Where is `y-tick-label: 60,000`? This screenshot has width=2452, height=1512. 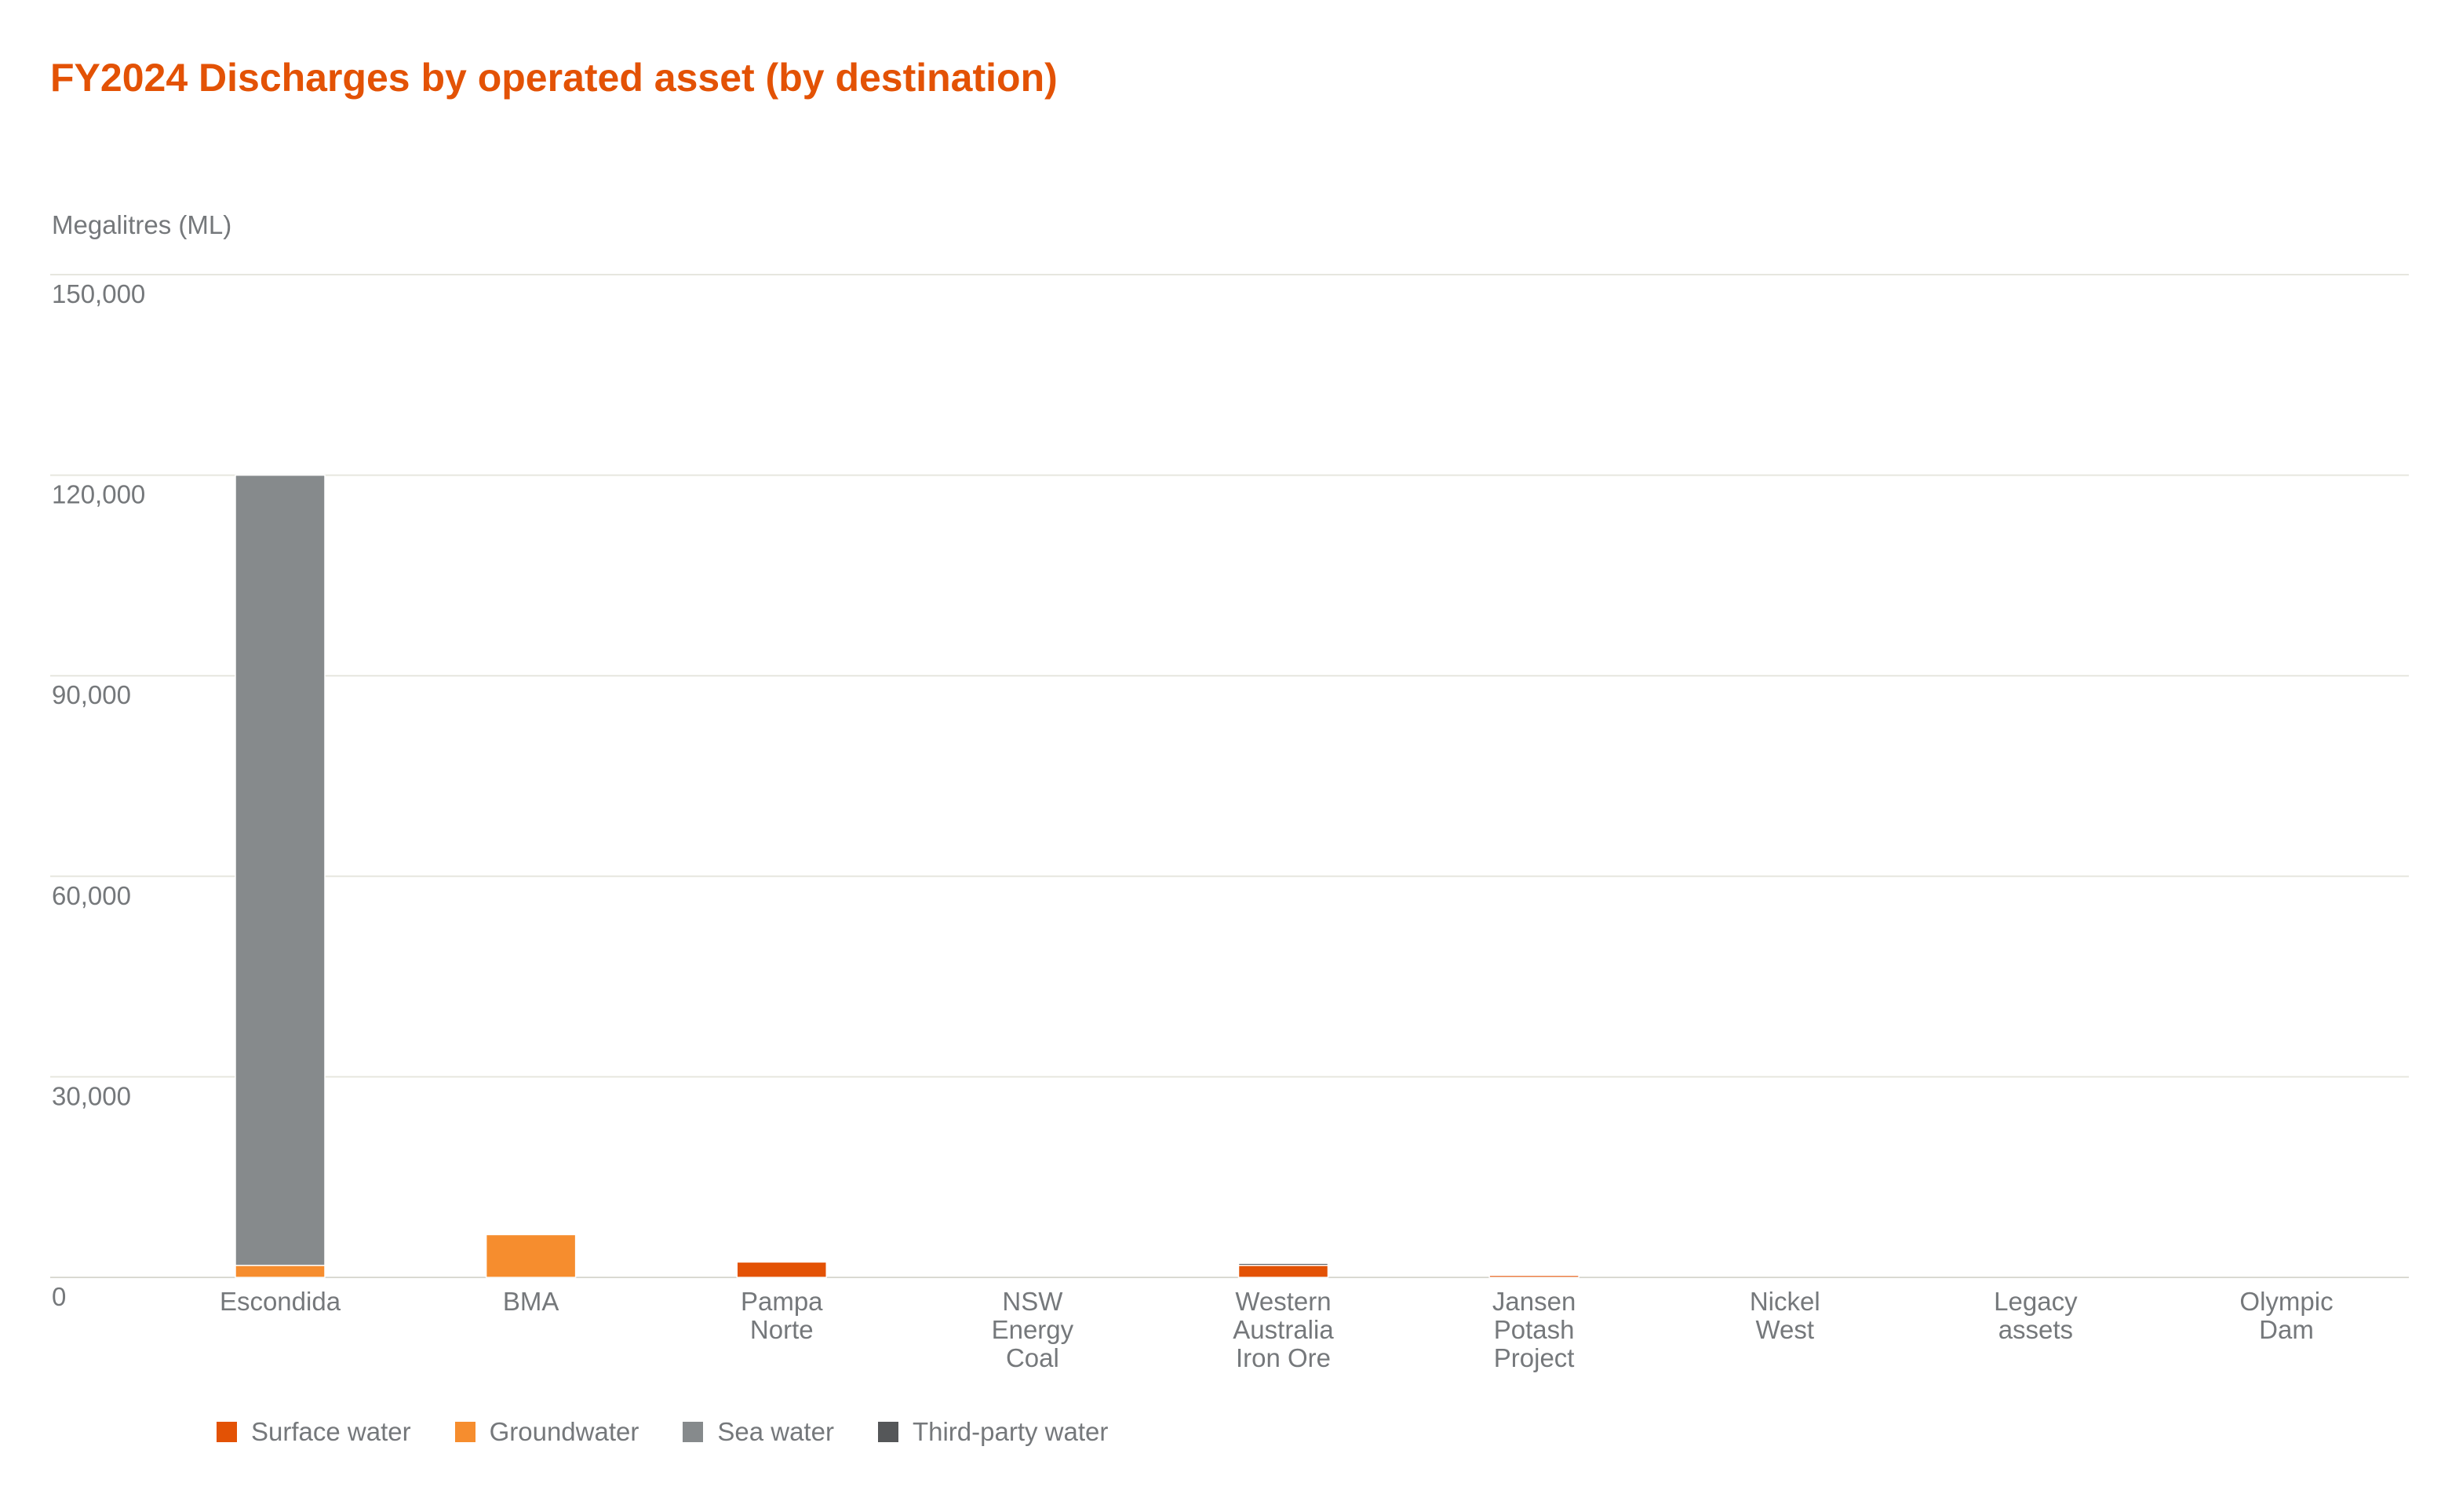 y-tick-label: 60,000 is located at coordinates (91, 896).